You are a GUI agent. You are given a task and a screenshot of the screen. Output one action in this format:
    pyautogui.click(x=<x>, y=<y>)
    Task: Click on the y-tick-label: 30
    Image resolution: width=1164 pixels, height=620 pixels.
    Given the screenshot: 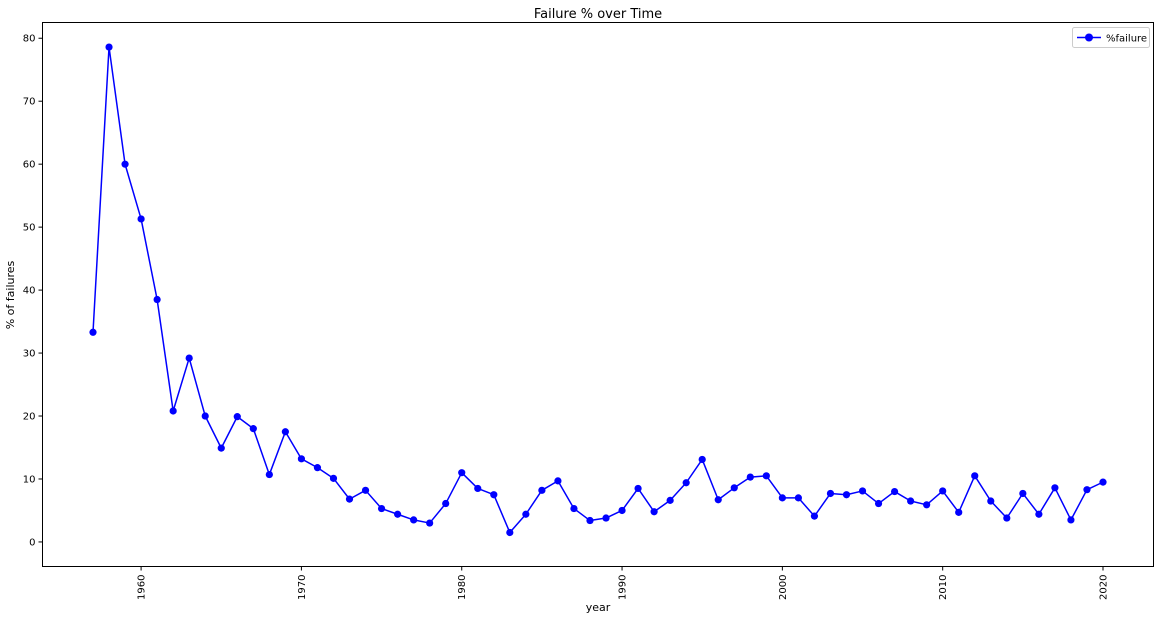 What is the action you would take?
    pyautogui.click(x=29, y=354)
    